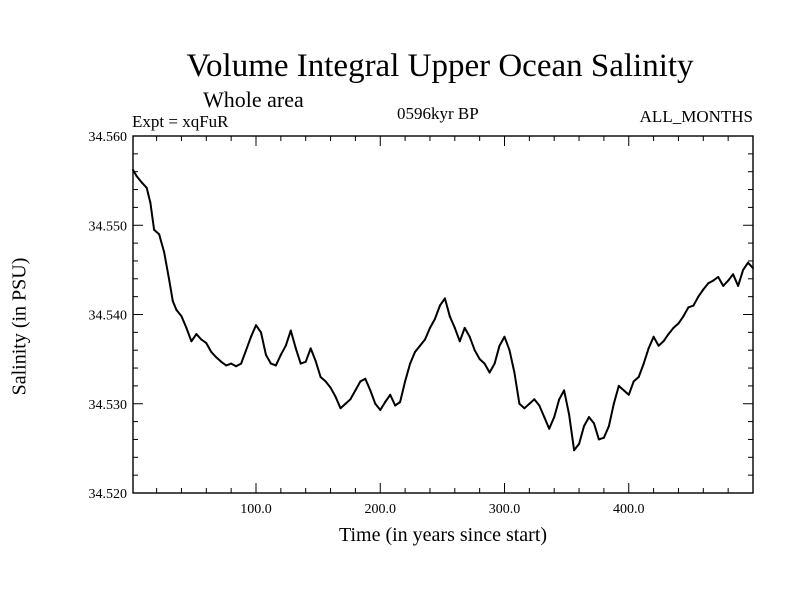 The width and height of the screenshot is (800, 600). What do you see at coordinates (443, 535) in the screenshot?
I see `x-axis-label: Time (in years since start)` at bounding box center [443, 535].